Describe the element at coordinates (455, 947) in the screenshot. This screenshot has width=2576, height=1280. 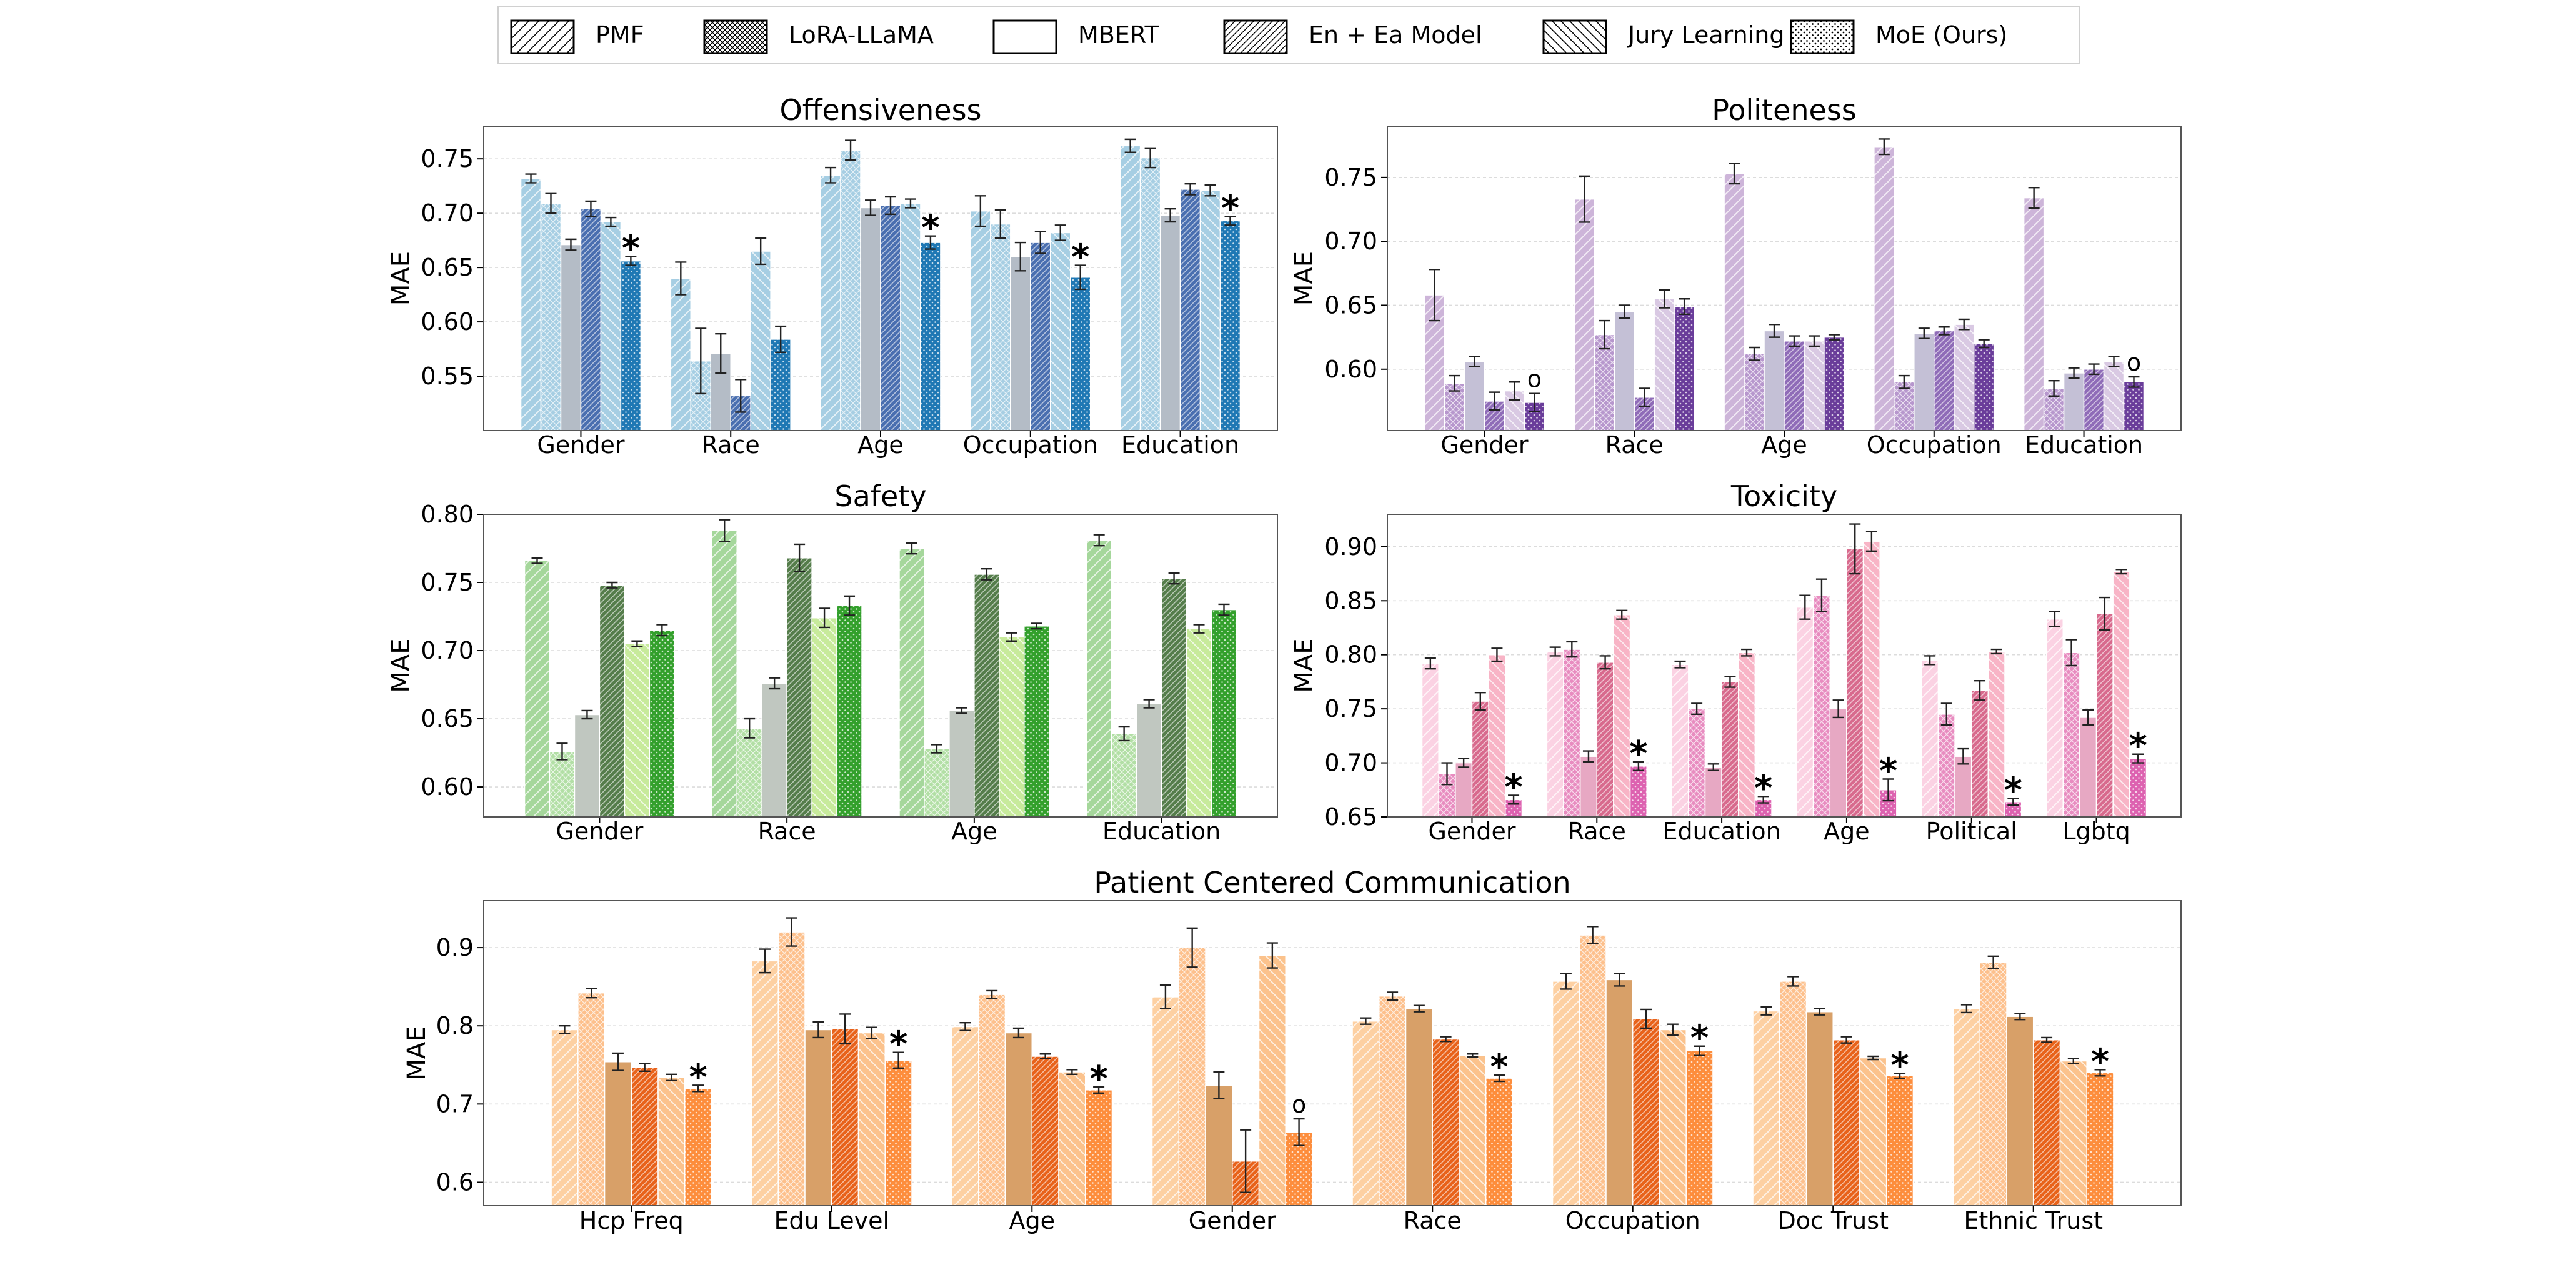
I see `y-tick-label: 0.9` at that location.